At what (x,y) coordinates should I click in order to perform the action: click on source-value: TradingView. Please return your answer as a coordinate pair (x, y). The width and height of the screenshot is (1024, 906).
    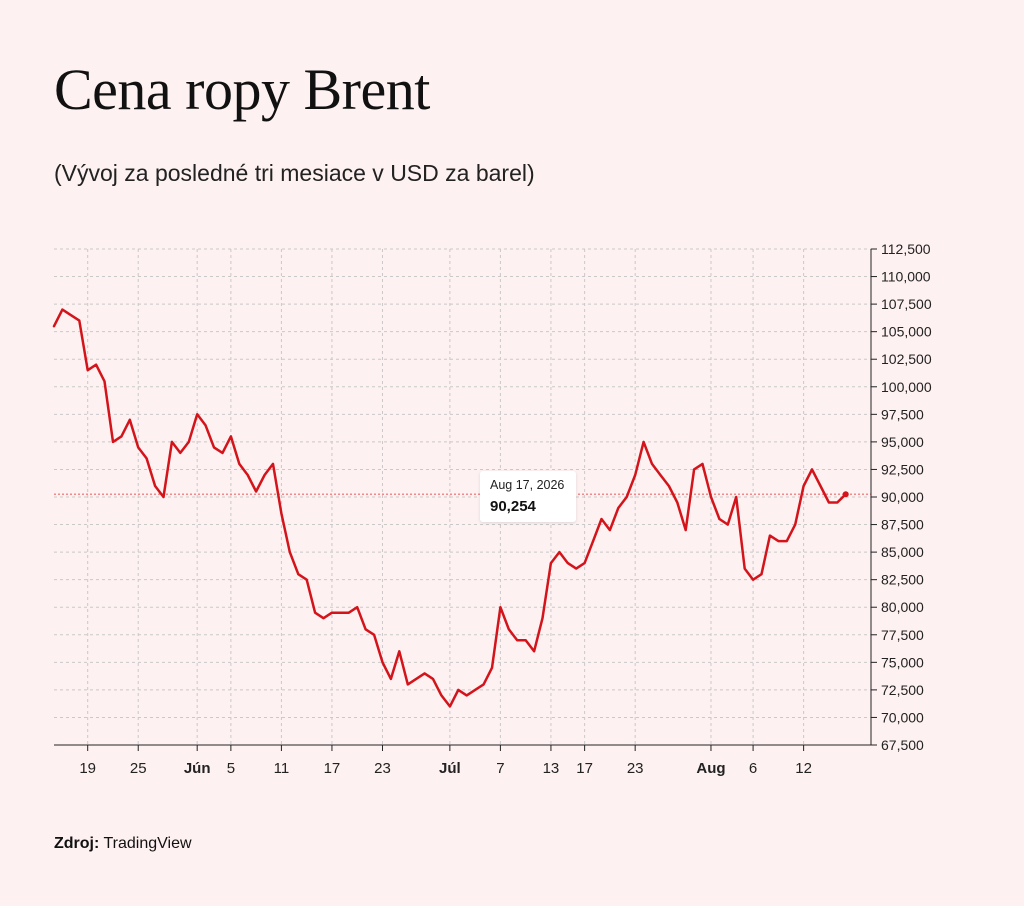
    Looking at the image, I should click on (147, 843).